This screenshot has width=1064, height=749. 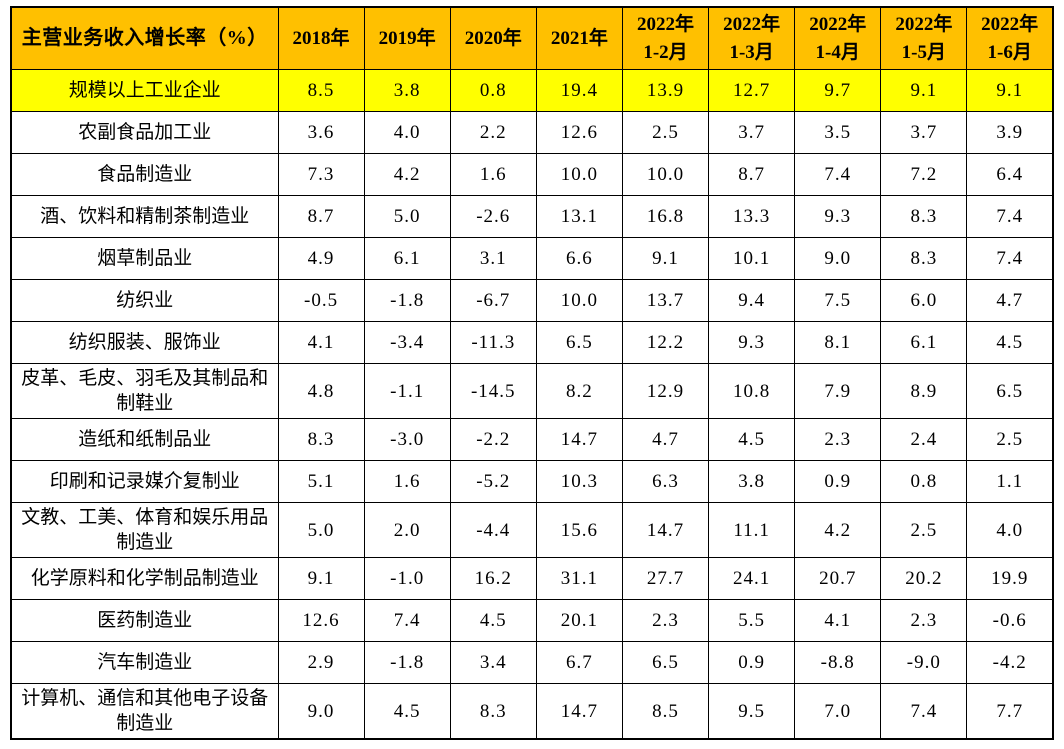 I want to click on value-cell-r10-c4: 14.7, so click(x=665, y=530).